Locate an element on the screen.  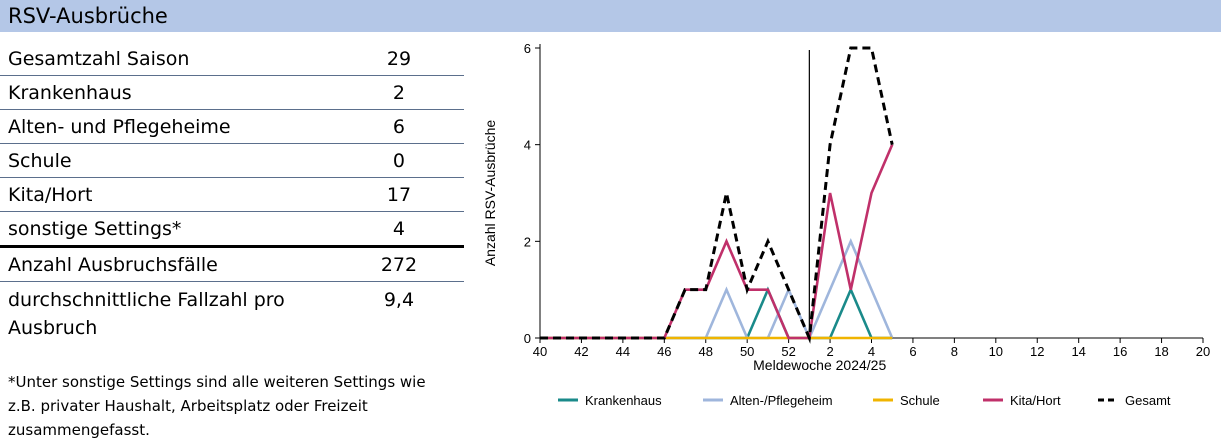
x-tick-label: 48 is located at coordinates (706, 351).